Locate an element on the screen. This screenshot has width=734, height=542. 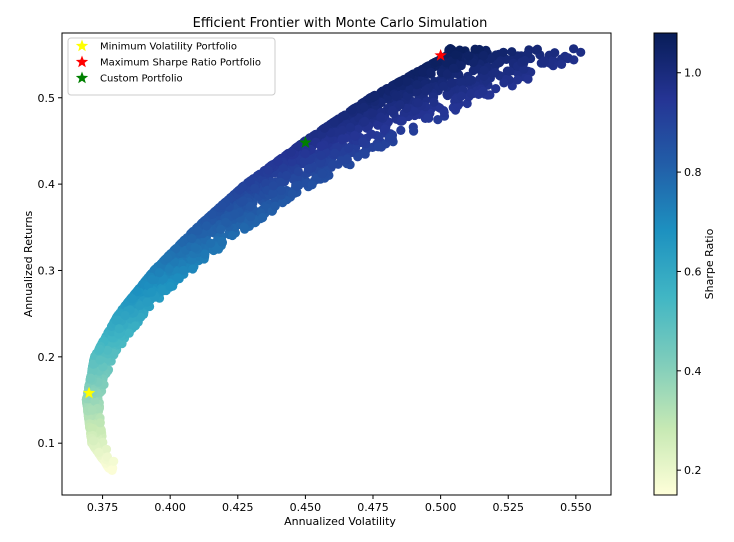
x-axis-ticks: 0.375 0.400 0.425 0.450 0.475 0.500 0.525 0.550 is located at coordinates (339, 504).